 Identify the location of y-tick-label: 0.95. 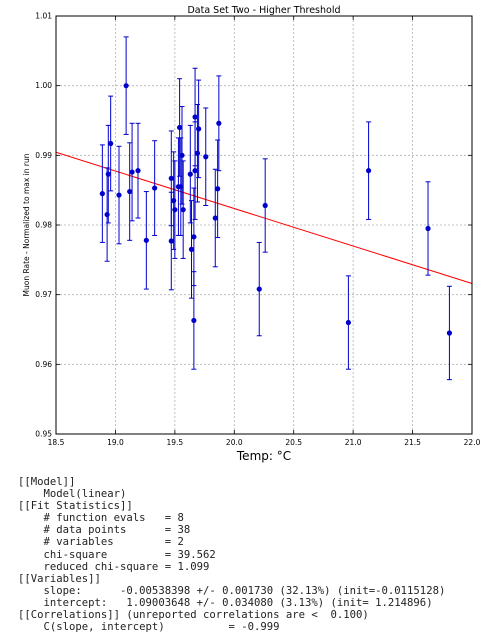
(43, 434).